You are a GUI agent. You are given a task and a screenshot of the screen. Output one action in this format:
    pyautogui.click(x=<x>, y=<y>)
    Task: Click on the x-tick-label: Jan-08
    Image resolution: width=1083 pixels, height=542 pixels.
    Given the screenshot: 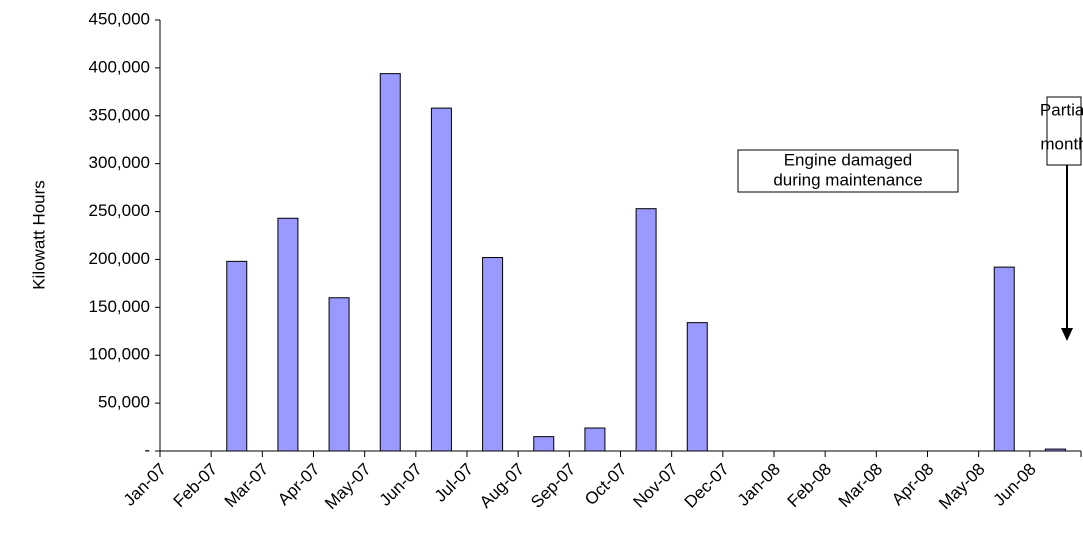 What is the action you would take?
    pyautogui.click(x=759, y=485)
    